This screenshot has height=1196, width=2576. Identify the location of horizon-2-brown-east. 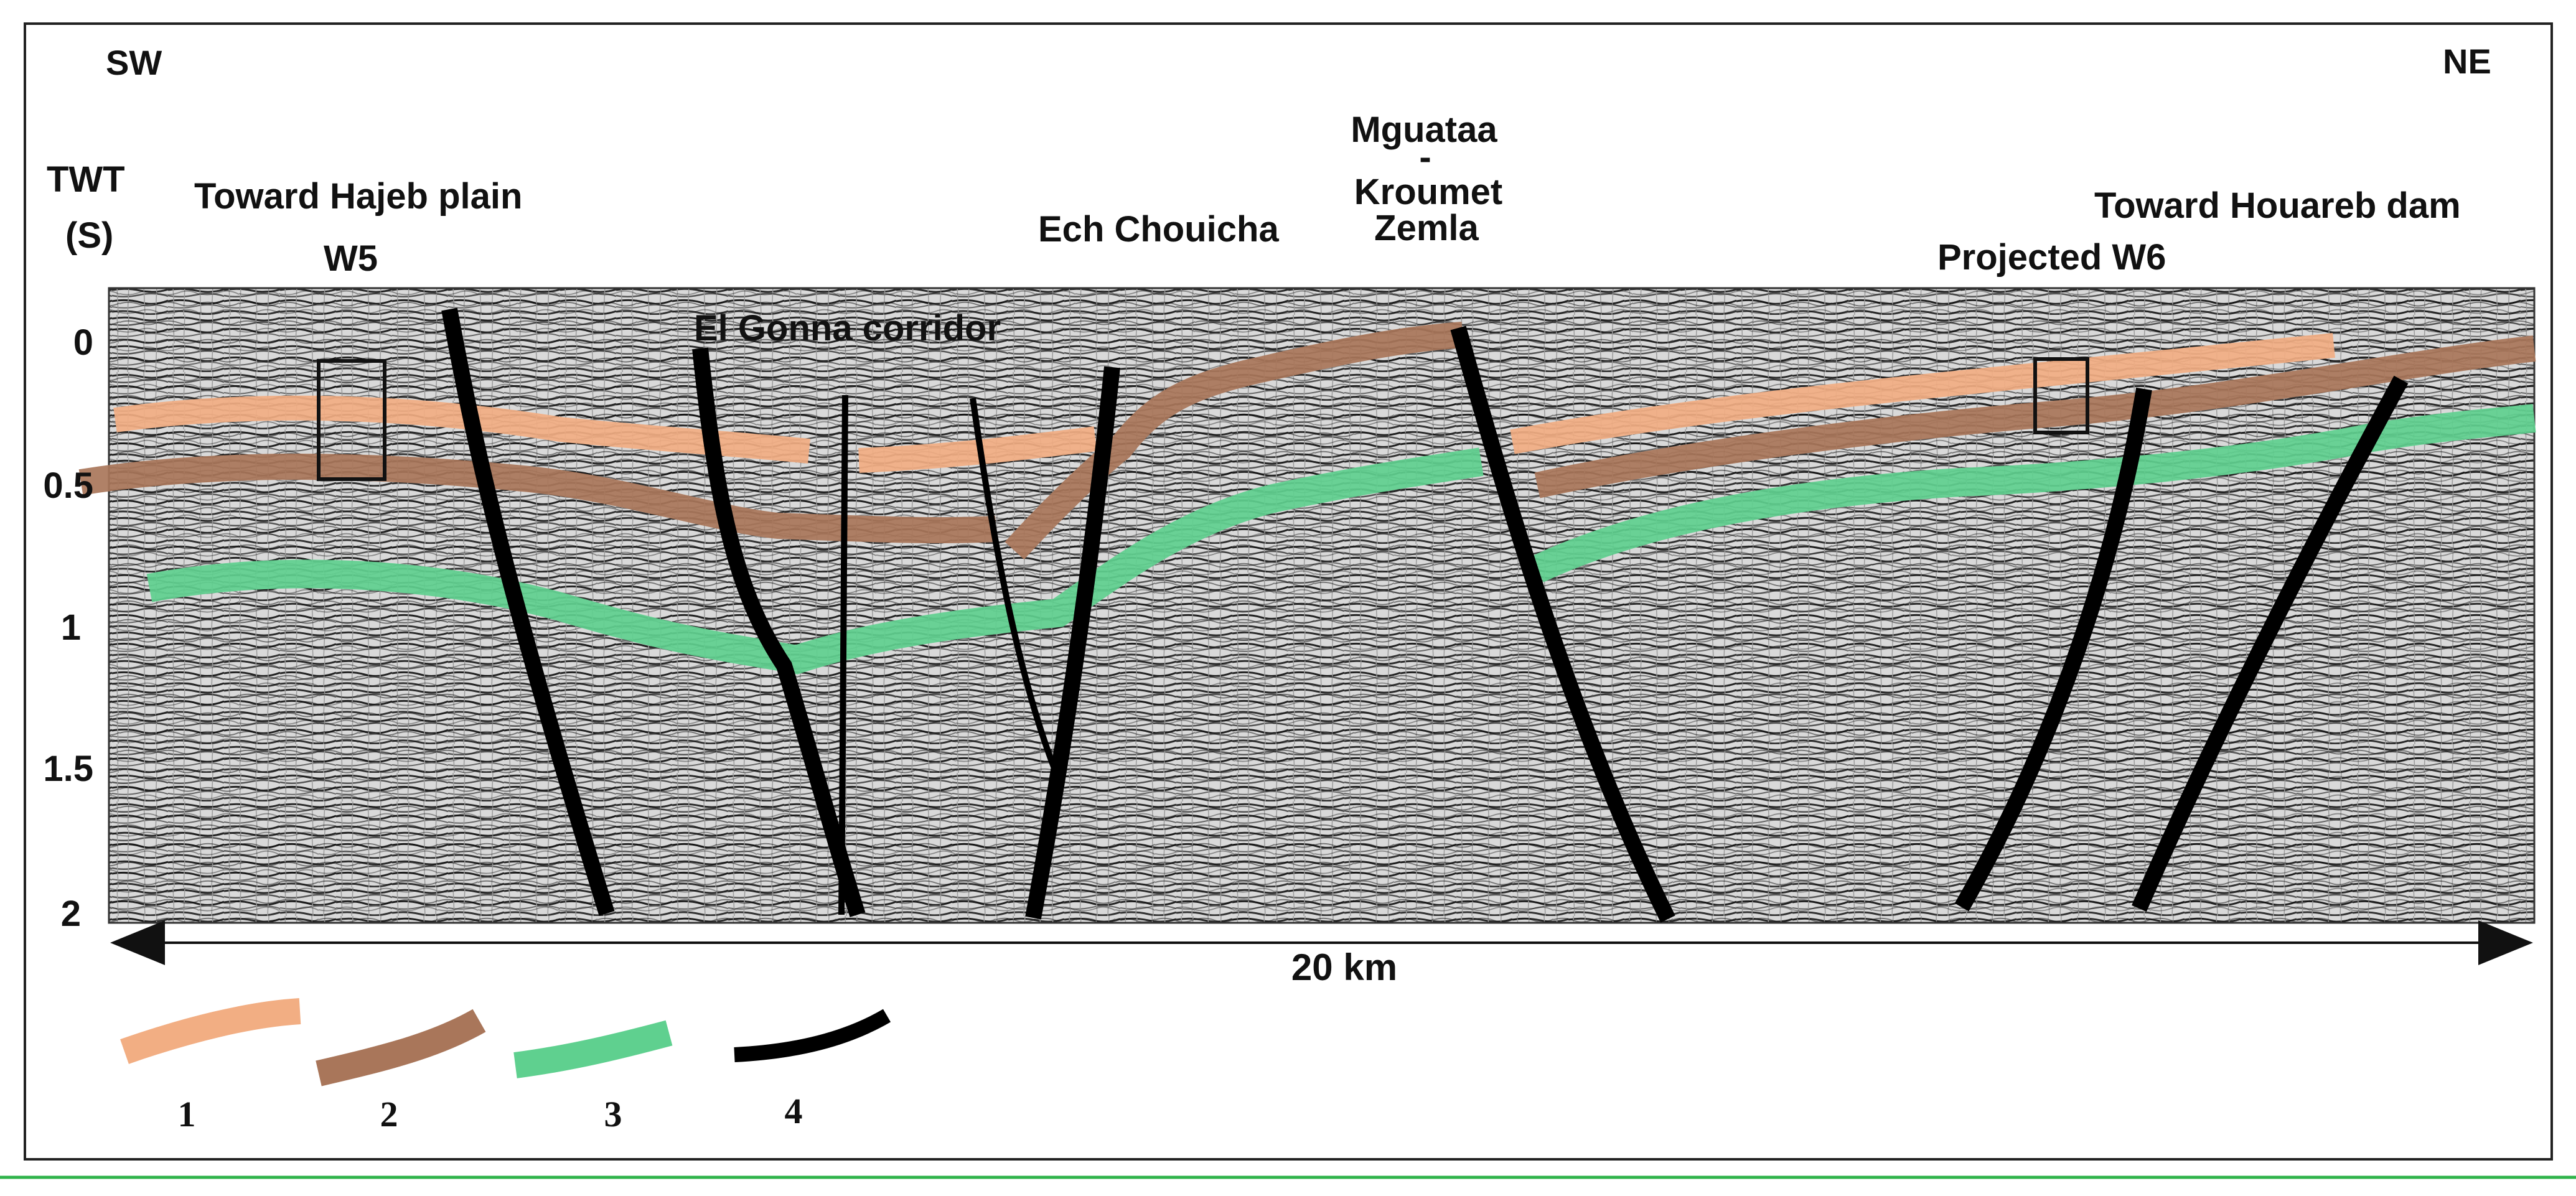
(2035, 416).